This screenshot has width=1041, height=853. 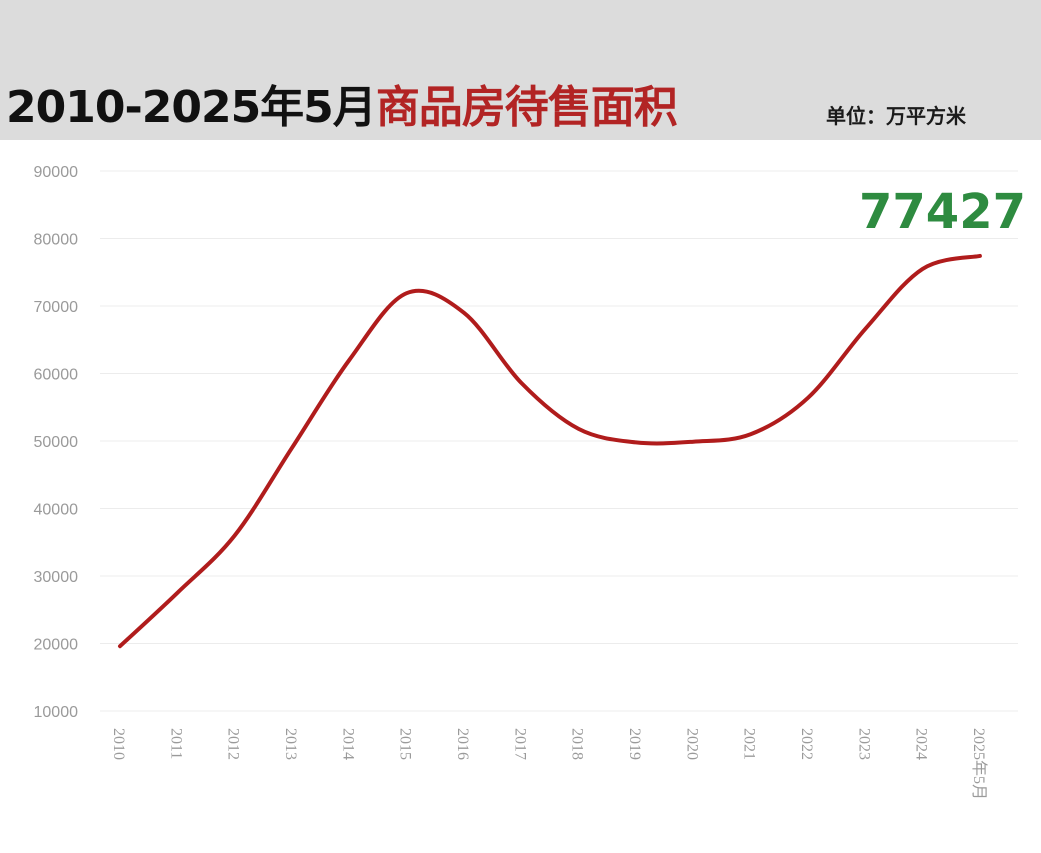 What do you see at coordinates (56, 645) in the screenshot?
I see `y-tick-label: 20000` at bounding box center [56, 645].